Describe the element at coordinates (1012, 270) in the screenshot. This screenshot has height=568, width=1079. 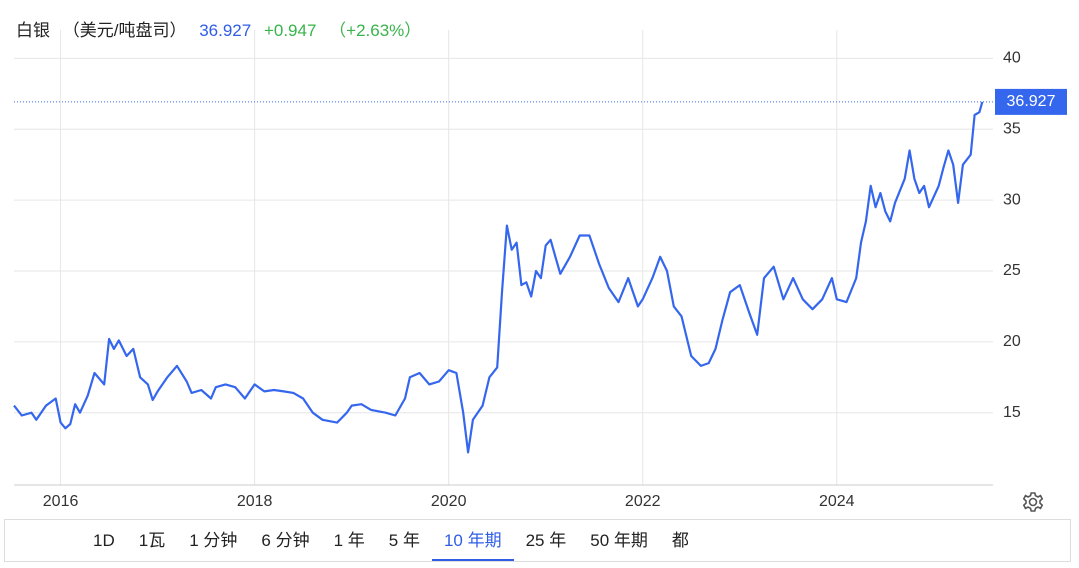
I see `y-tick-label: 25` at that location.